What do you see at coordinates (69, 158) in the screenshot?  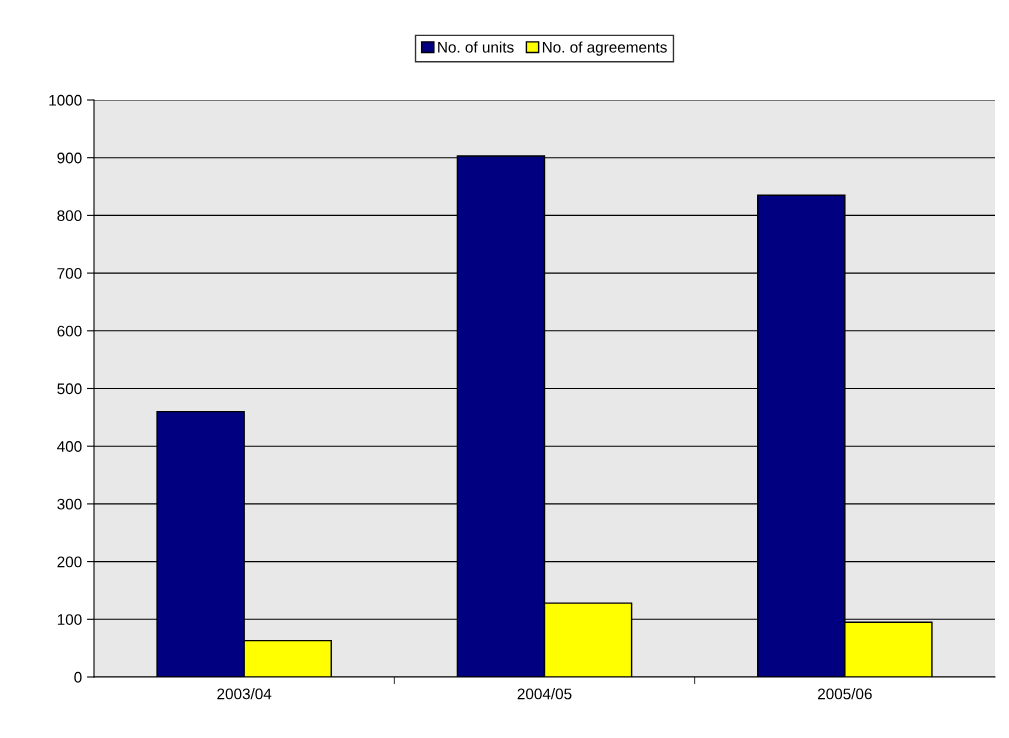 I see `y-tick-label: 900` at bounding box center [69, 158].